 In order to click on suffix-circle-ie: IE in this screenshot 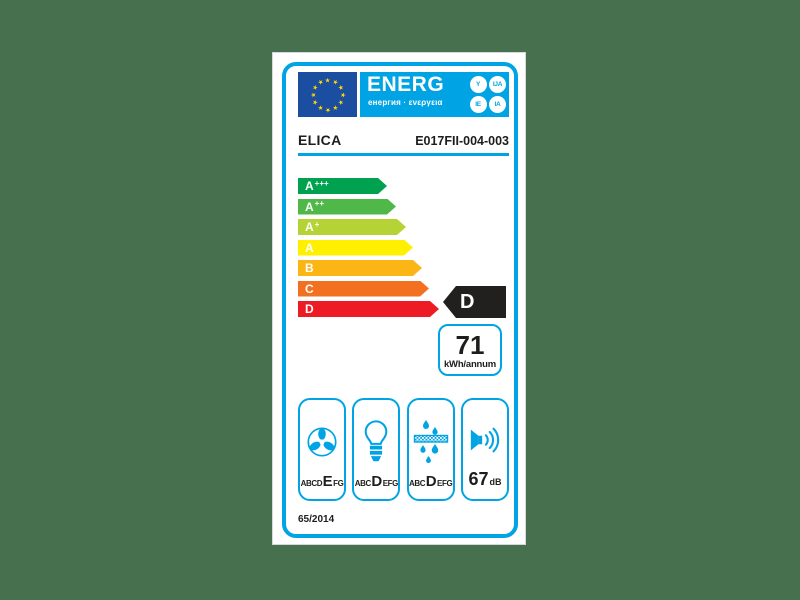, I will do `click(478, 104)`.